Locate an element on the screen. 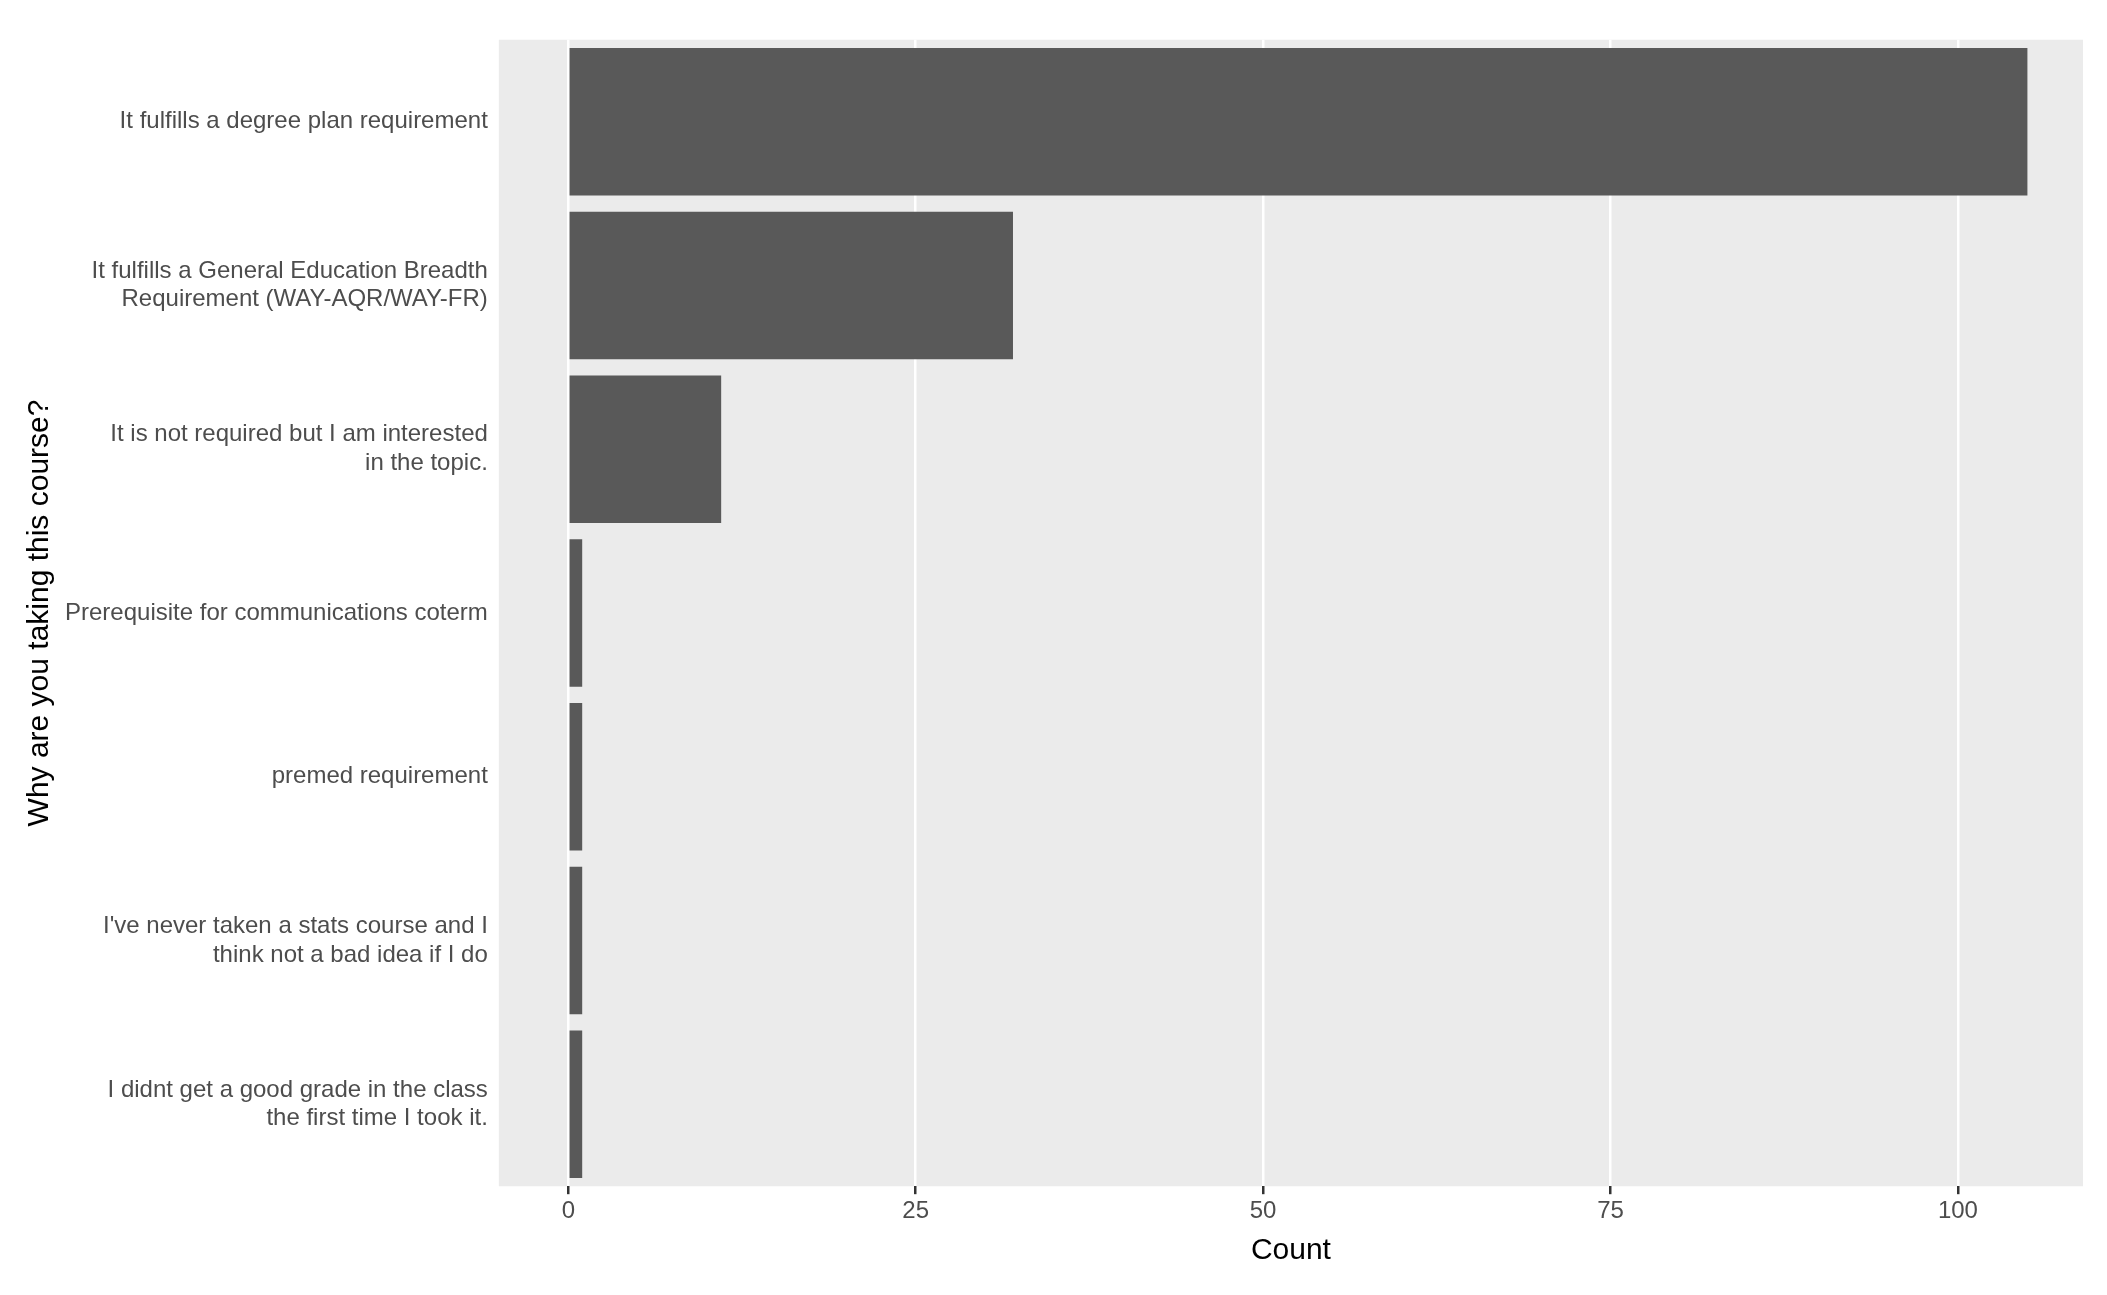  y-tick-label: It is not required but I am interested in the topic. is located at coordinates (299, 447).